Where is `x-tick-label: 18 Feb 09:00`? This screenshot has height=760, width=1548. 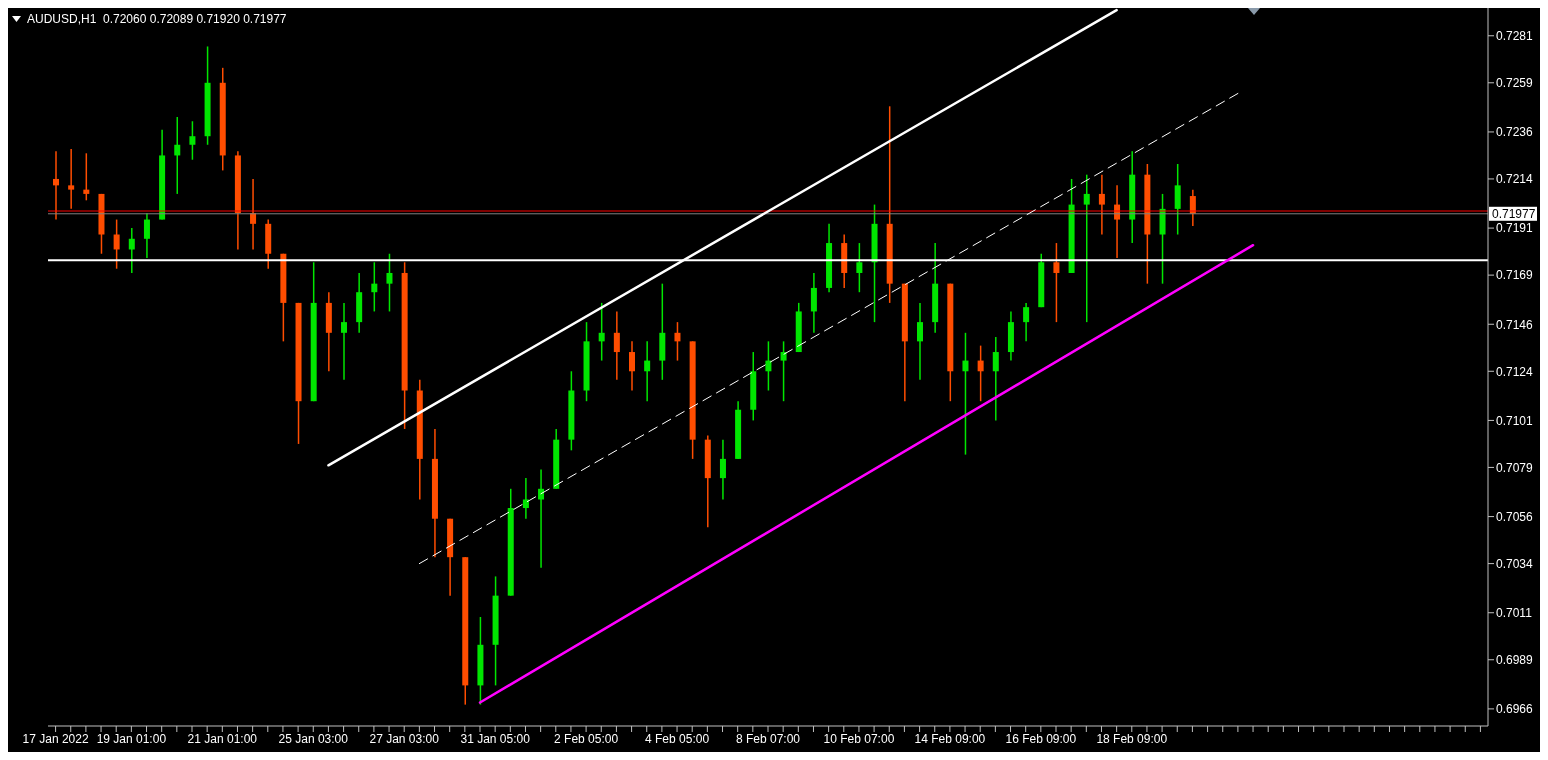 x-tick-label: 18 Feb 09:00 is located at coordinates (1132, 738).